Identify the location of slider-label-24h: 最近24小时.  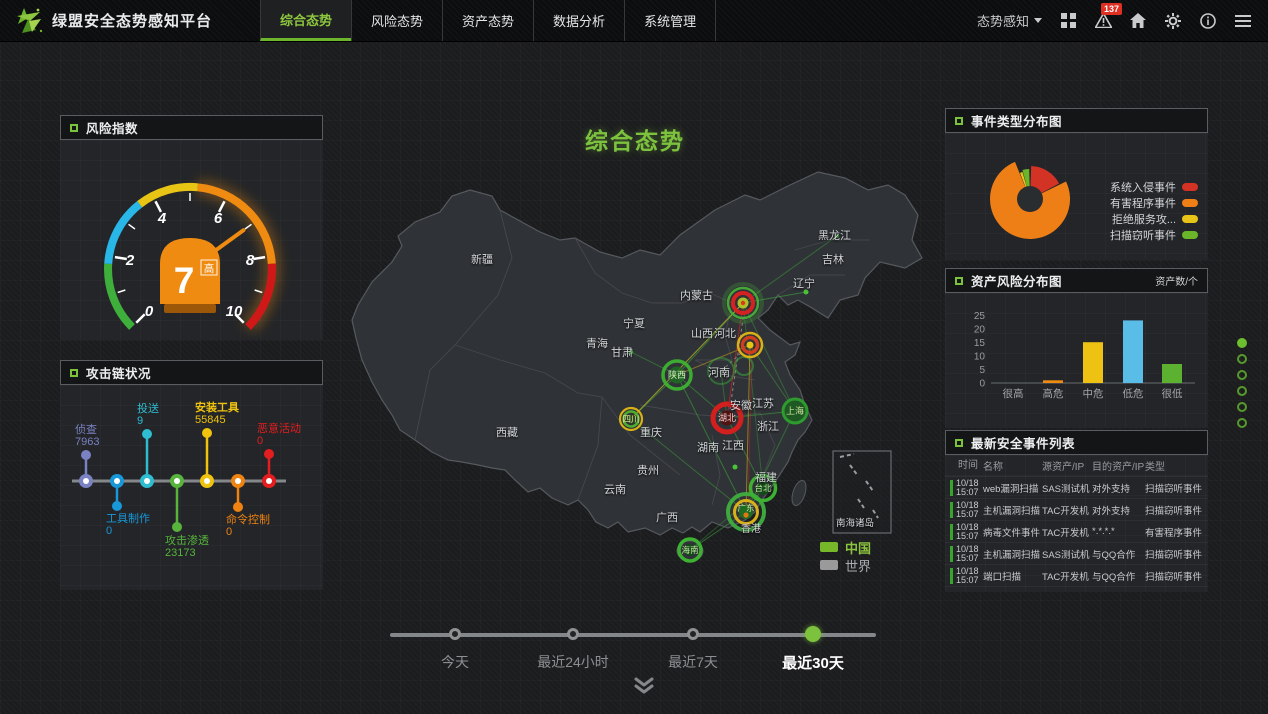
(573, 662).